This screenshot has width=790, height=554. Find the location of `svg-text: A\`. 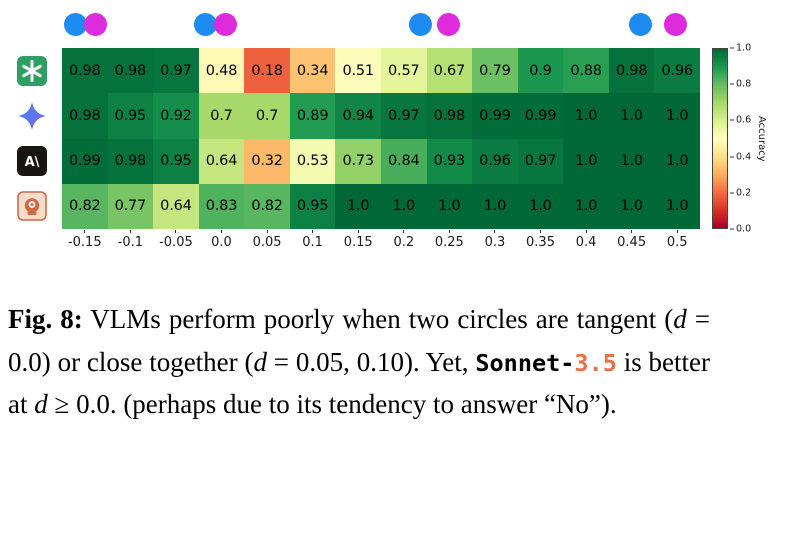

svg-text: A\ is located at coordinates (32, 162).